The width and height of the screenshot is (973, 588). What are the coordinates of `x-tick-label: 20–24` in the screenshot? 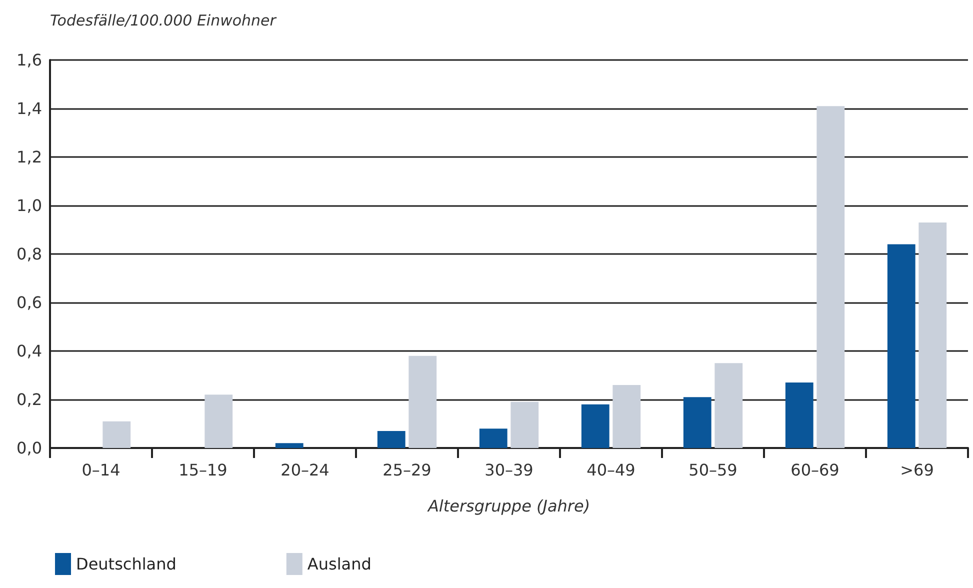 It's located at (305, 470).